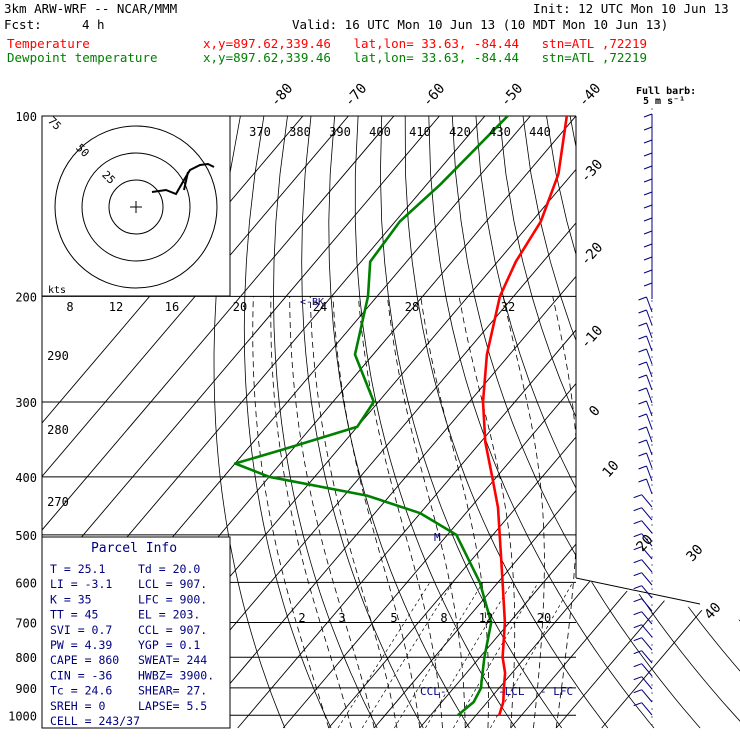  I want to click on parcel-info-value: CELL = 243/37, so click(95, 721).